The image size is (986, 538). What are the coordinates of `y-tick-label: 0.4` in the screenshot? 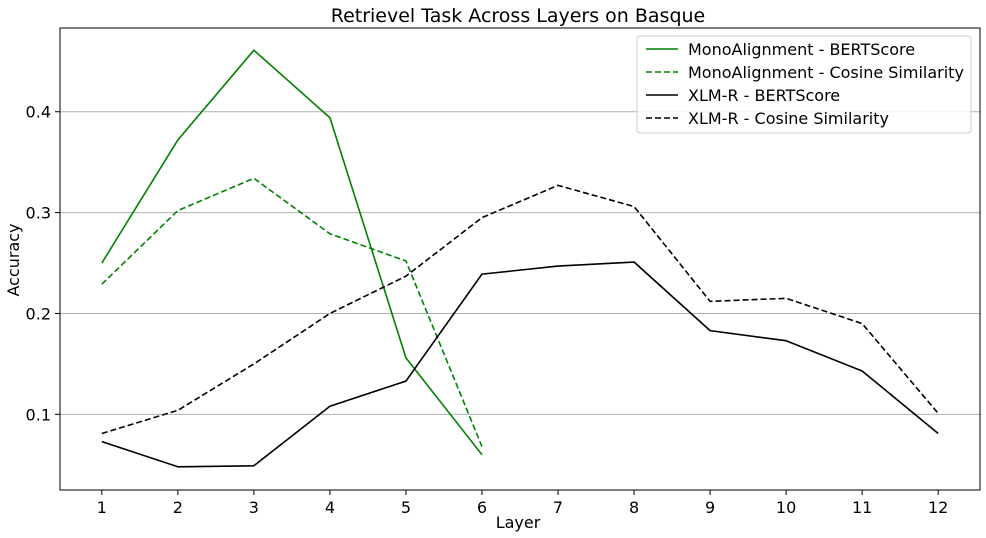 It's located at (38, 112).